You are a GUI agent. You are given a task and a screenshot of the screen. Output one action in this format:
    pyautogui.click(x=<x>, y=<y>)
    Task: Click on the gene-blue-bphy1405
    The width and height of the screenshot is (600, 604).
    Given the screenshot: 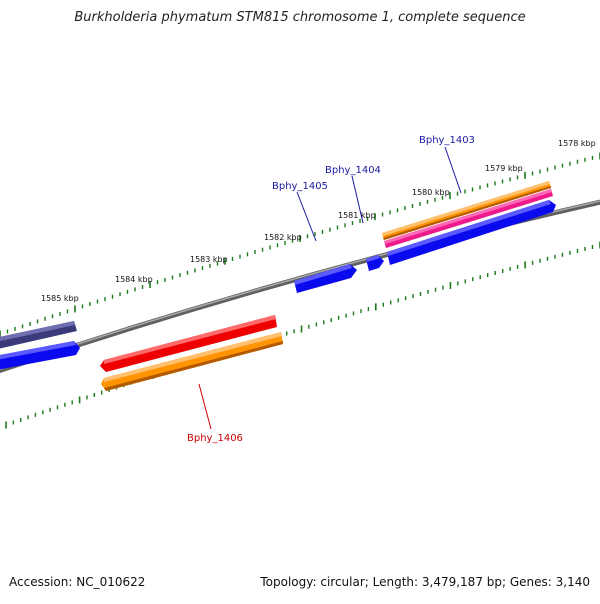 What is the action you would take?
    pyautogui.click(x=325, y=278)
    